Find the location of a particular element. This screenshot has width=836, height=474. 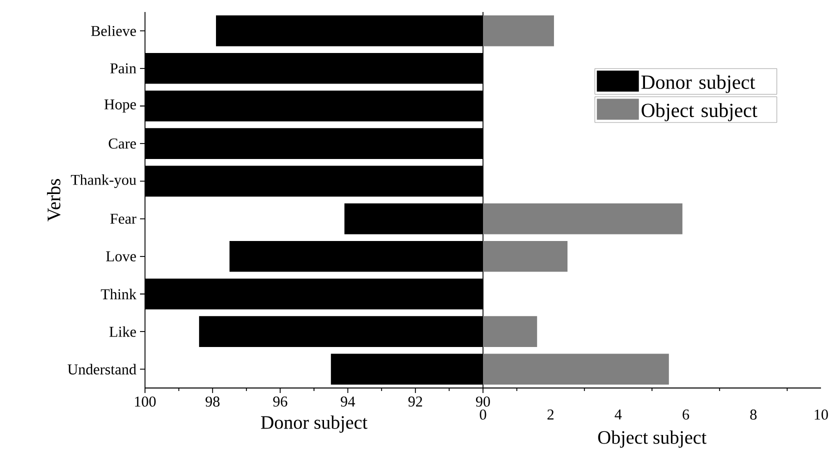

x-tick-label: 100 is located at coordinates (145, 401).